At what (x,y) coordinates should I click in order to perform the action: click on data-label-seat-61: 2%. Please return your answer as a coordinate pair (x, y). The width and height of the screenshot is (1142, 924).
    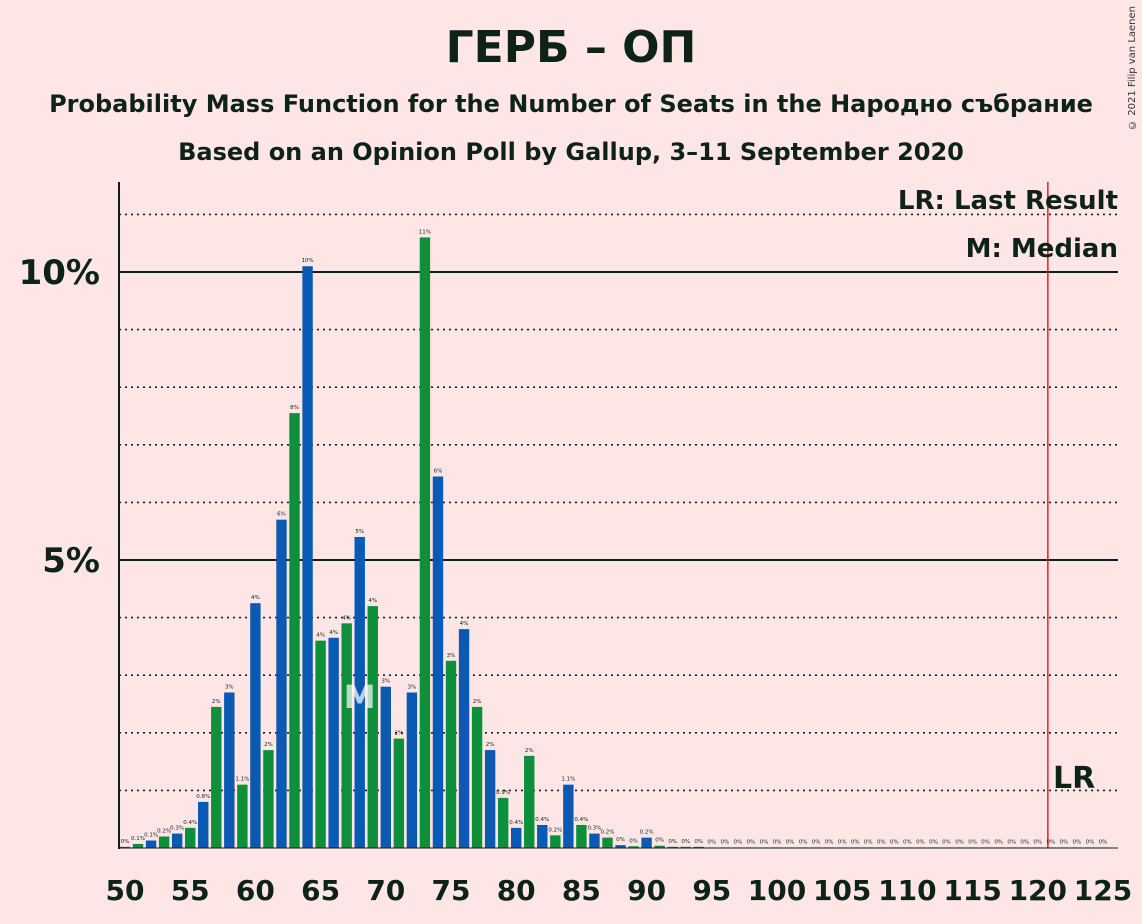
    Looking at the image, I should click on (268, 745).